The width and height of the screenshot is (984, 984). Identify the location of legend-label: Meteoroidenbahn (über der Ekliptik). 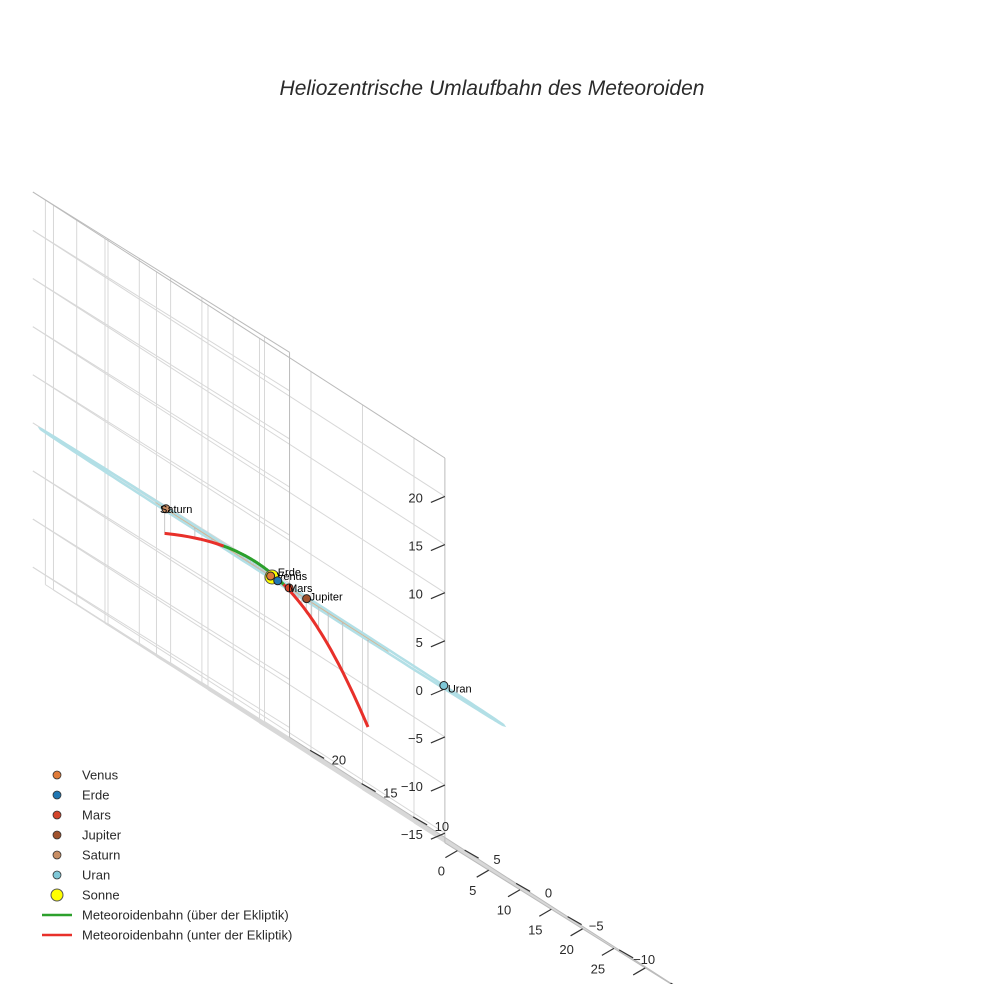
(185, 915).